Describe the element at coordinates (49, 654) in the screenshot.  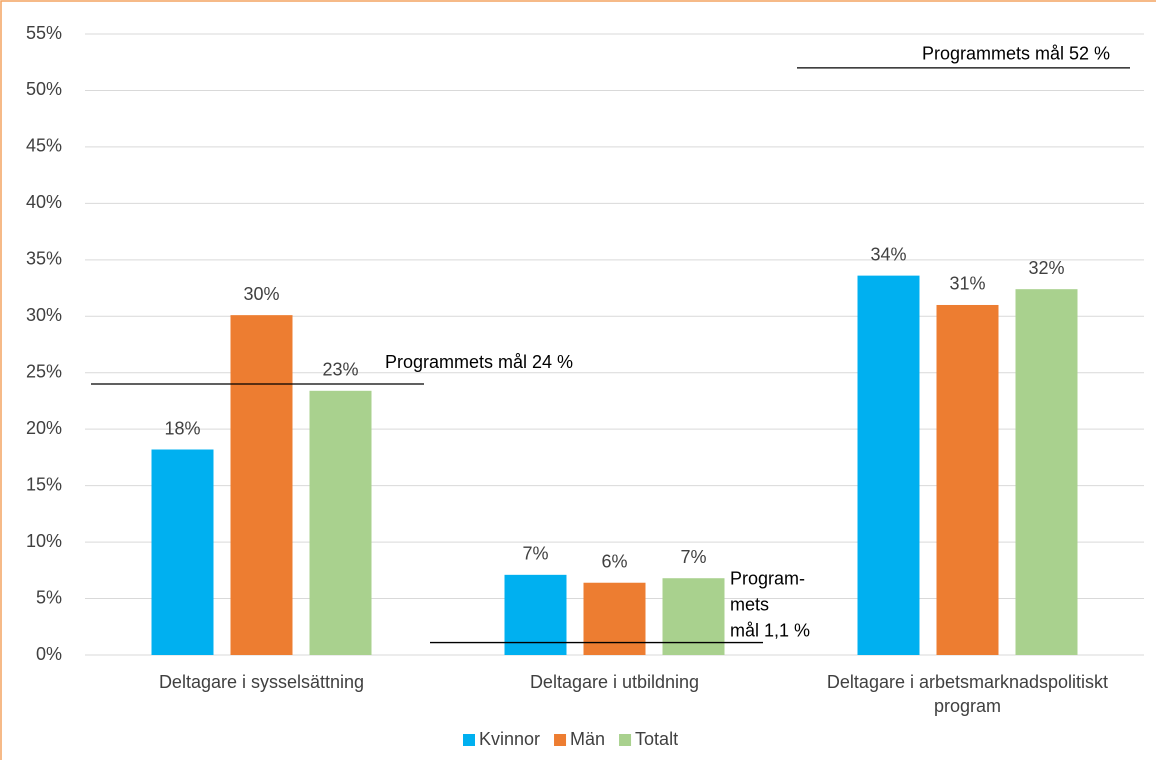
I see `y-tick-label: 0%` at that location.